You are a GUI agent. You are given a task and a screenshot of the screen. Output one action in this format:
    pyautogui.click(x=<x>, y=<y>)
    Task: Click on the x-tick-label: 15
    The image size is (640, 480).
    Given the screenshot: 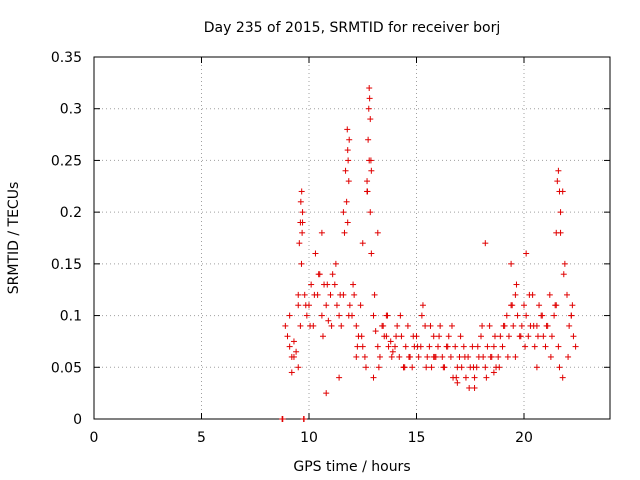 What is the action you would take?
    pyautogui.click(x=417, y=438)
    